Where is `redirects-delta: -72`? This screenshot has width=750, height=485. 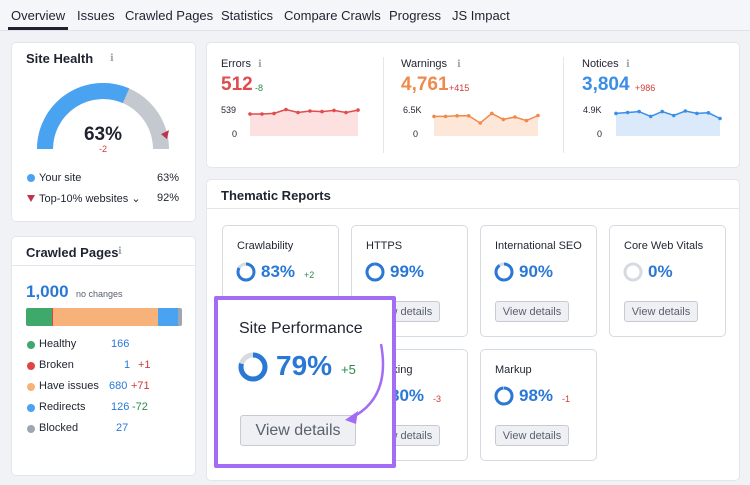 redirects-delta: -72 is located at coordinates (140, 407).